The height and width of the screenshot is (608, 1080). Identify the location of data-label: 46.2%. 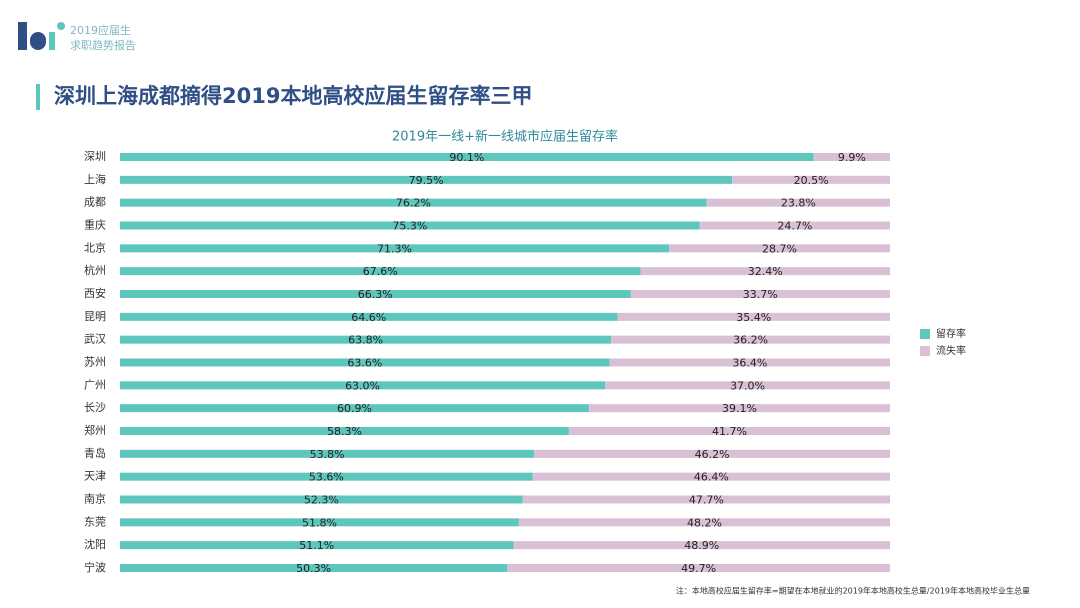
(712, 454).